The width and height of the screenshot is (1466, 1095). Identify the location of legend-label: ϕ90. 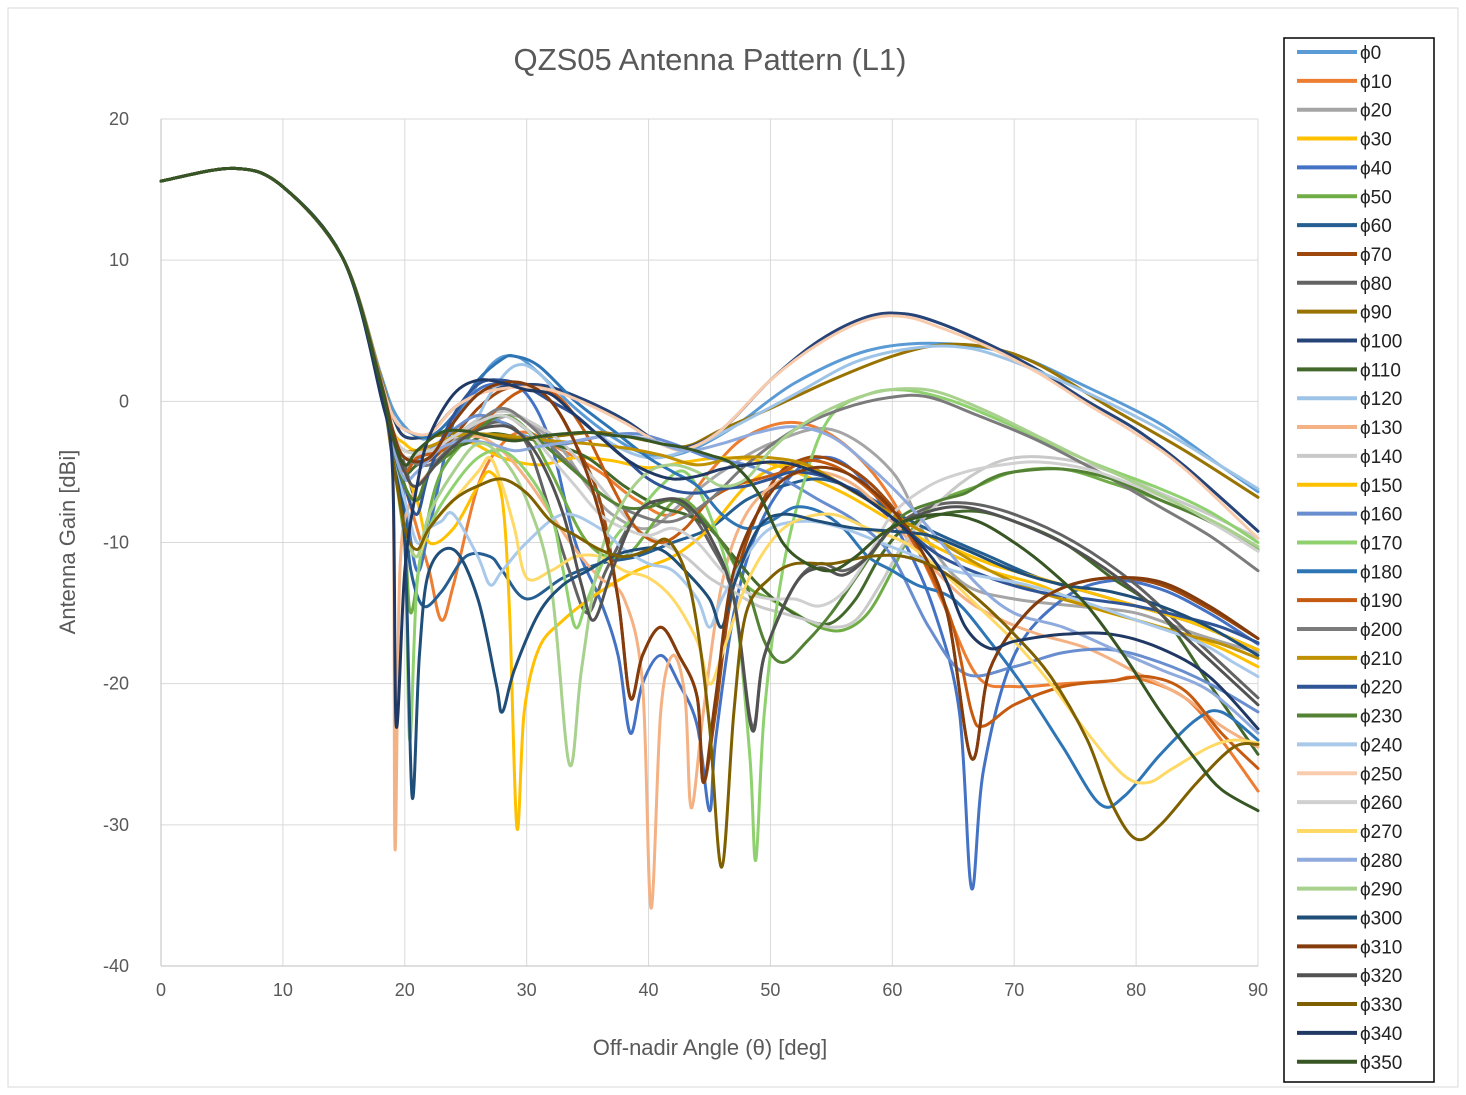
(1376, 313).